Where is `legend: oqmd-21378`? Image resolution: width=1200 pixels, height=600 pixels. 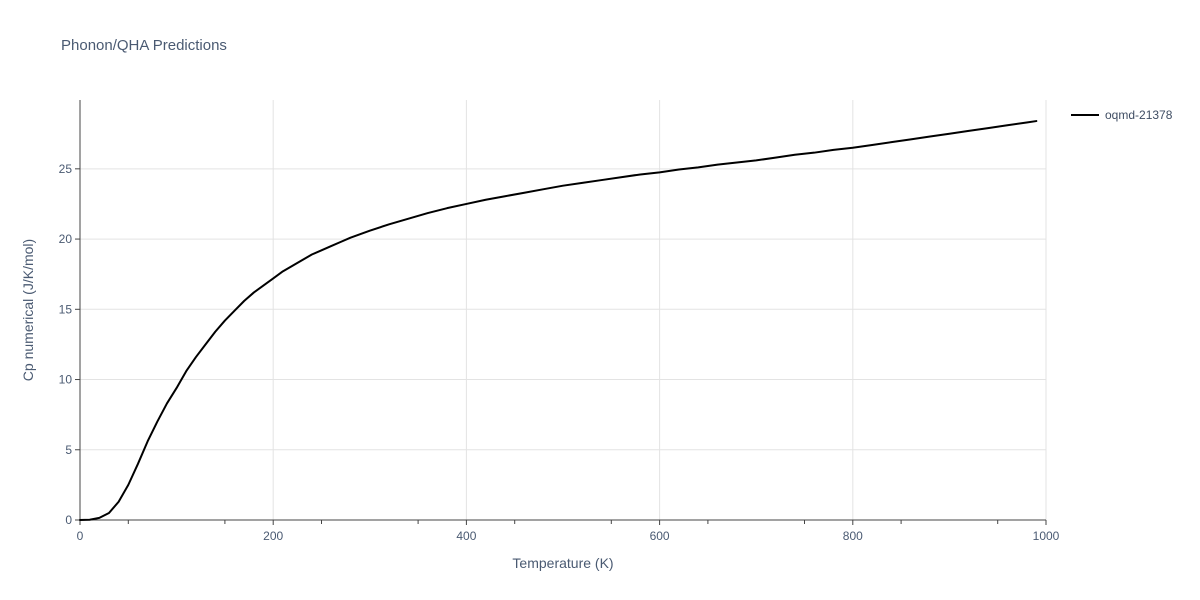
legend: oqmd-21378 is located at coordinates (1122, 115).